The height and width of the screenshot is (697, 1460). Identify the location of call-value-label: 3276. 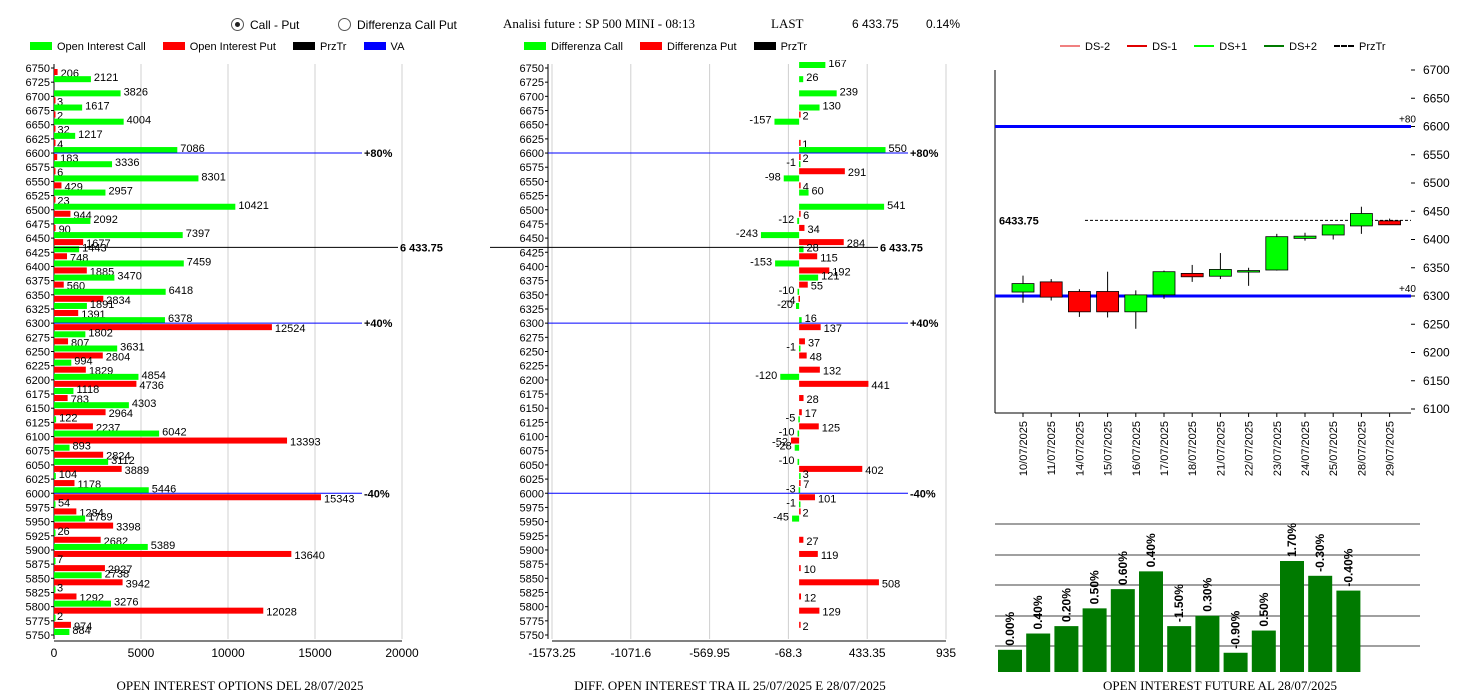
(126, 603).